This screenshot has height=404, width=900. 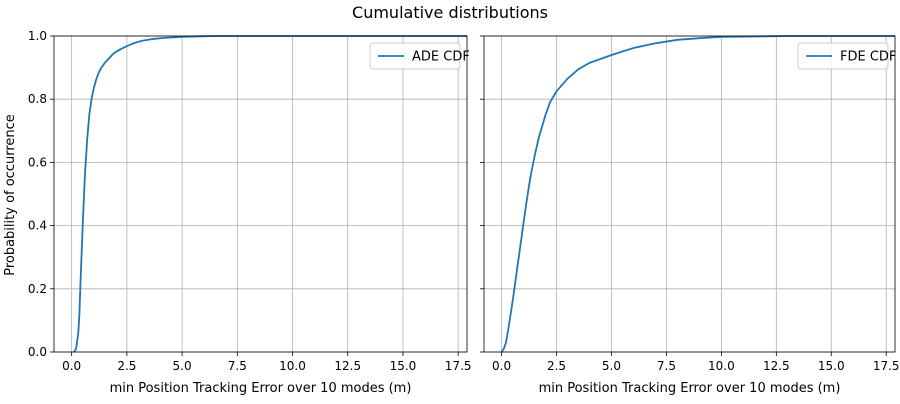 What do you see at coordinates (37, 162) in the screenshot?
I see `y-tick-label: 0.6` at bounding box center [37, 162].